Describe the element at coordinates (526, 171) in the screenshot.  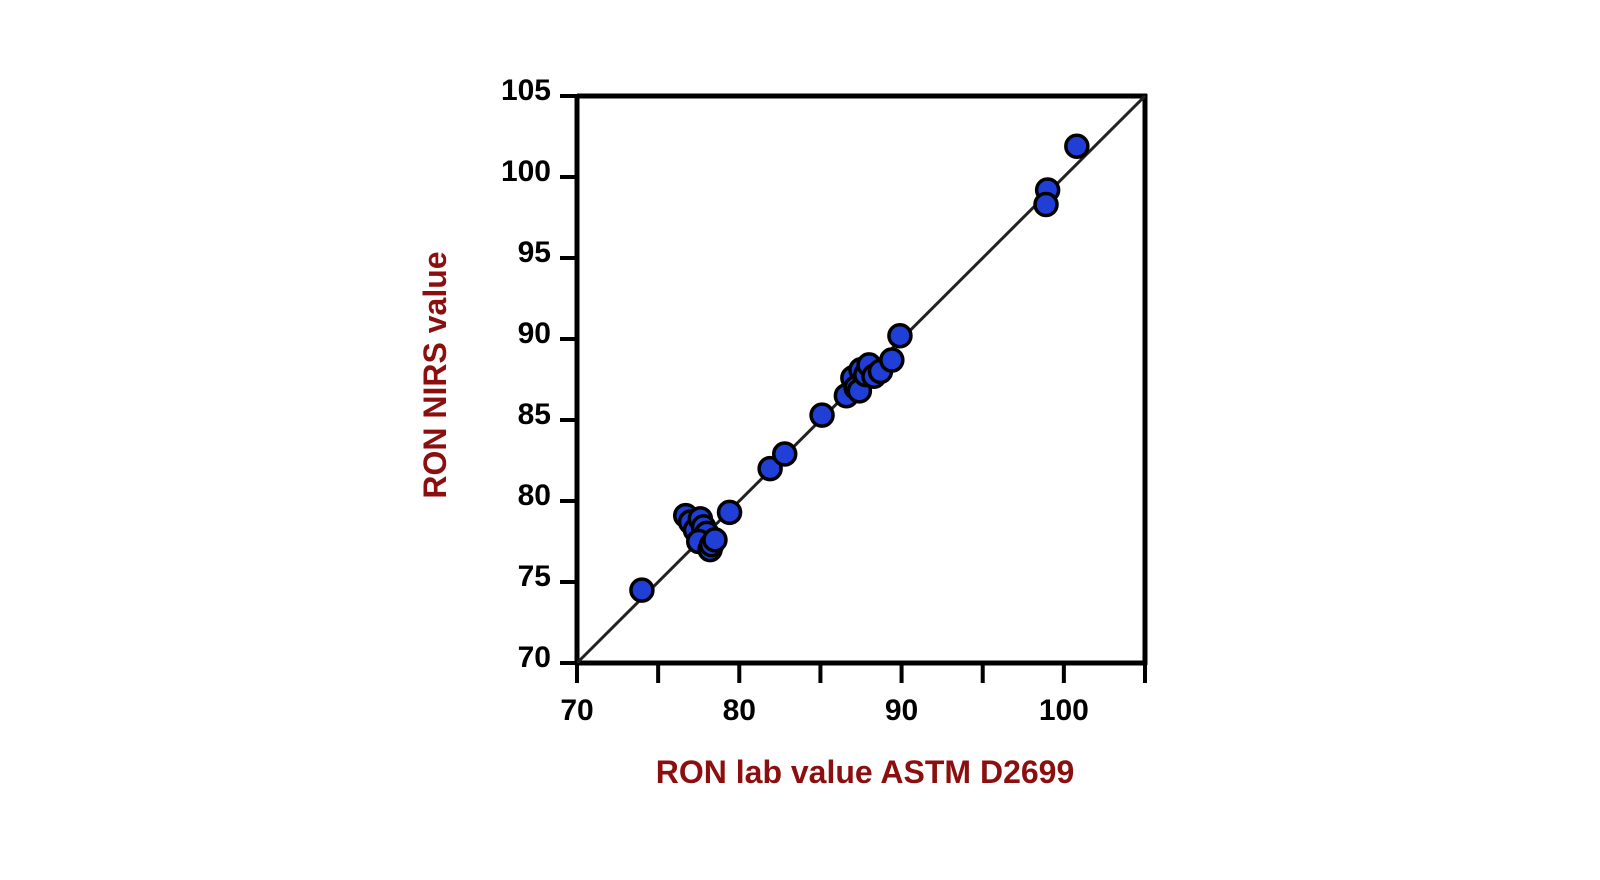
I see `y-tick-label: 100` at that location.